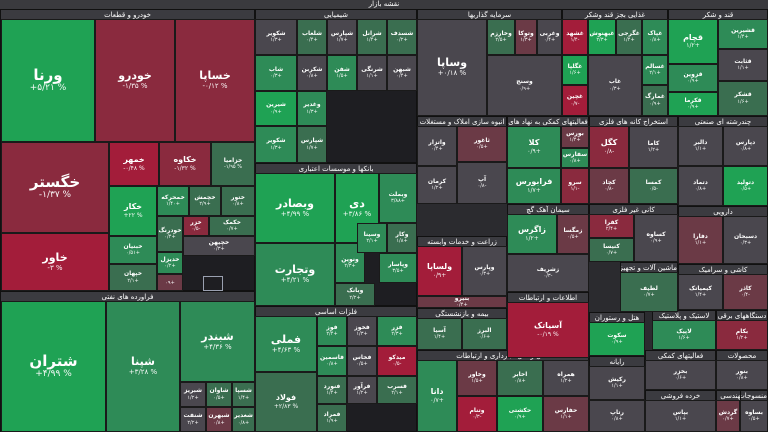  I want to click on stock-tile-rkish: رکیش +۱/۱, so click(617, 383).